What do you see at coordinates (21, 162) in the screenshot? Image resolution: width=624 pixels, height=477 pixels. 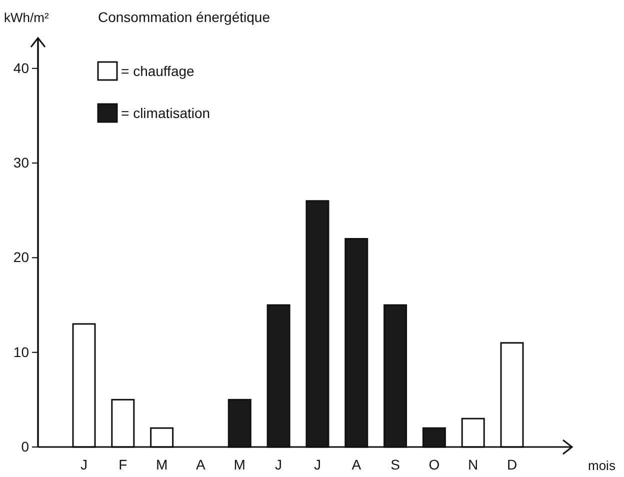 I see `y-tick-label: 30` at bounding box center [21, 162].